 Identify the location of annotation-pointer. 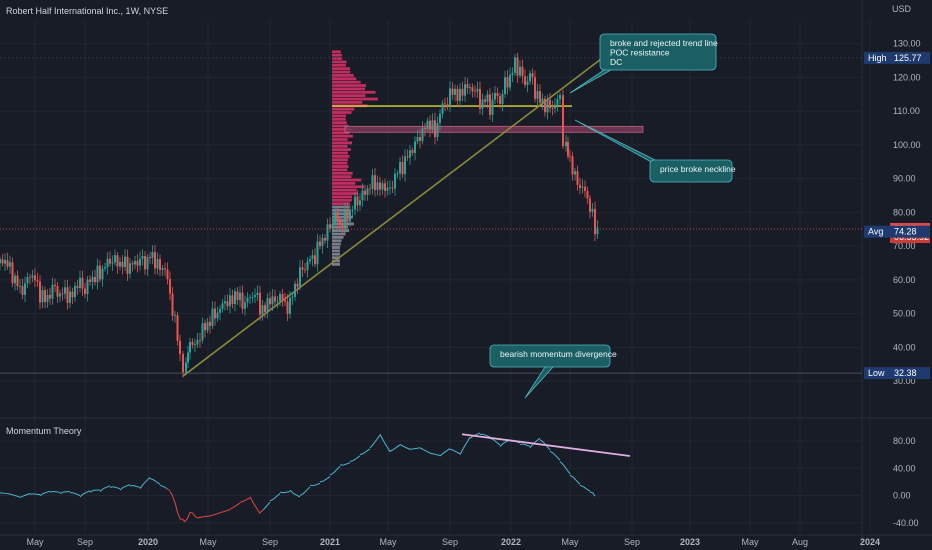
(539, 382).